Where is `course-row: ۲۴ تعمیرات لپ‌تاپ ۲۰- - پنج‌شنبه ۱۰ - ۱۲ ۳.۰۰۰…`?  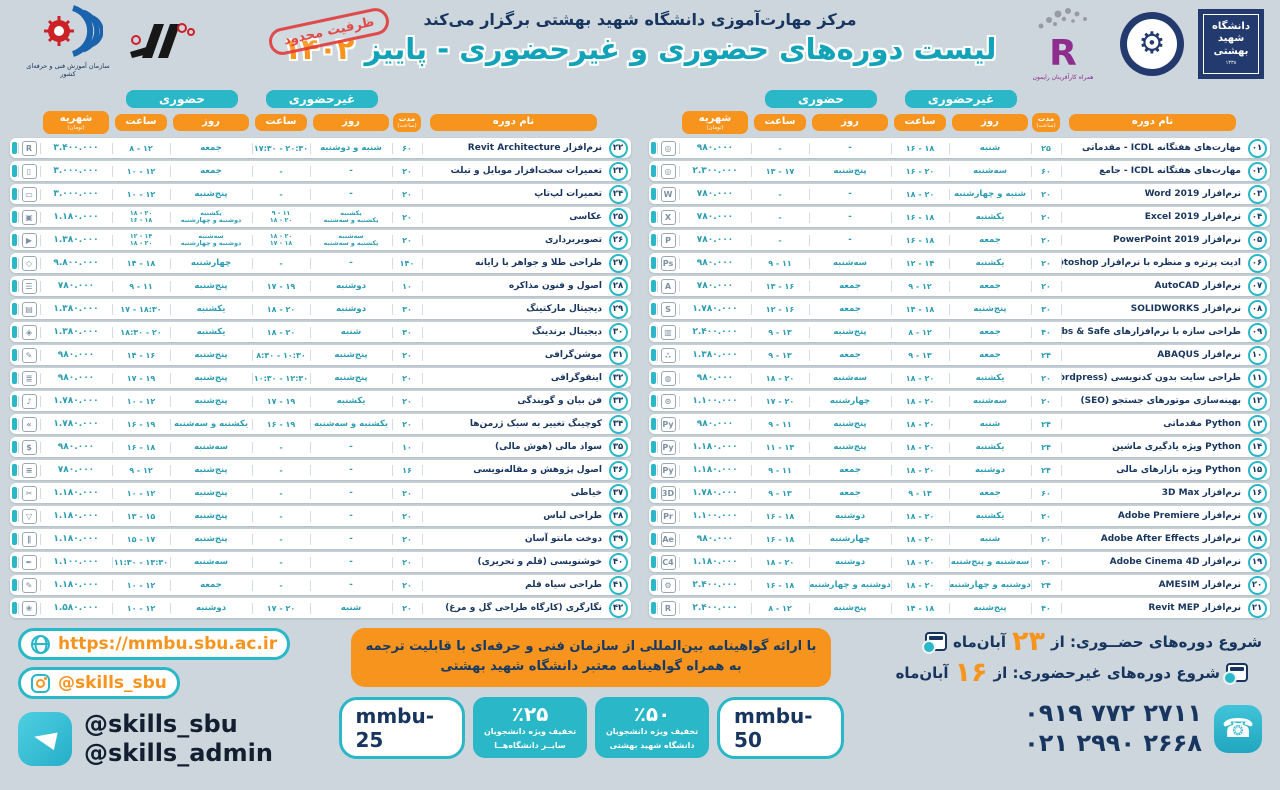 course-row: ۲۴ تعمیرات لپ‌تاپ ۲۰- - پنج‌شنبه ۱۰ - ۱۲ ۳.۰۰۰… is located at coordinates (320, 194).